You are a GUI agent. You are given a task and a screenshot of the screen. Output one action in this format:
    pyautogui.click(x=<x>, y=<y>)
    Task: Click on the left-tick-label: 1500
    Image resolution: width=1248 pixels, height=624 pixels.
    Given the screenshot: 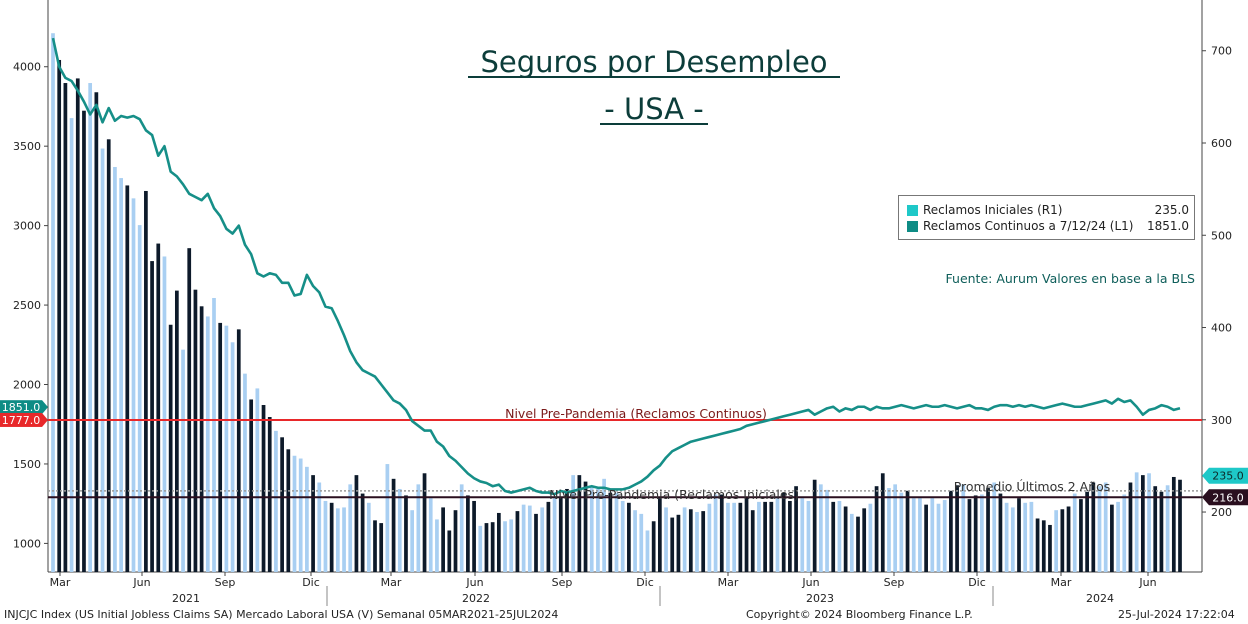 What is the action you would take?
    pyautogui.click(x=27, y=464)
    